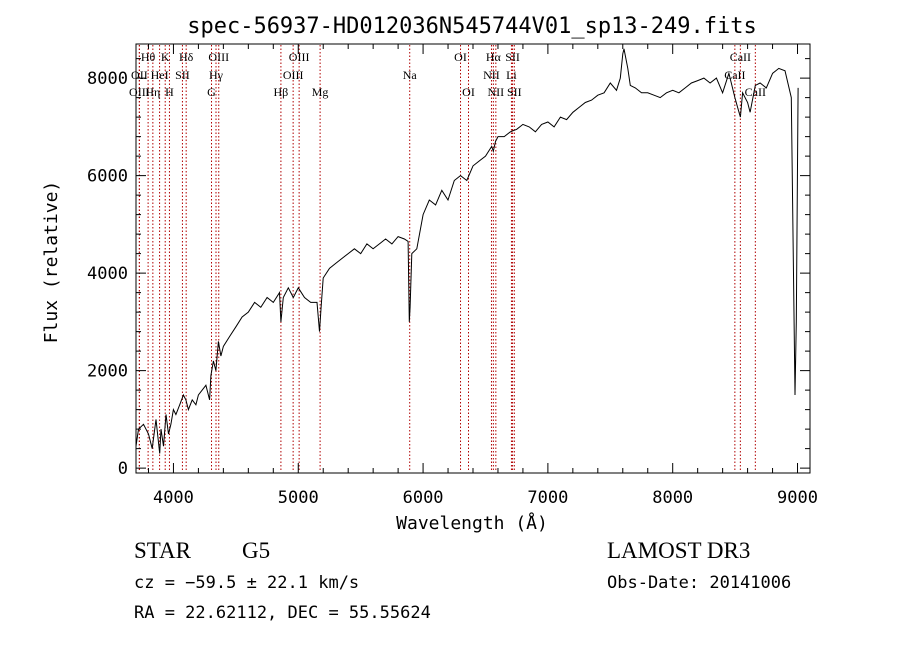 This screenshot has height=649, width=900. What do you see at coordinates (298, 498) in the screenshot?
I see `x-tick-label: 5000` at bounding box center [298, 498].